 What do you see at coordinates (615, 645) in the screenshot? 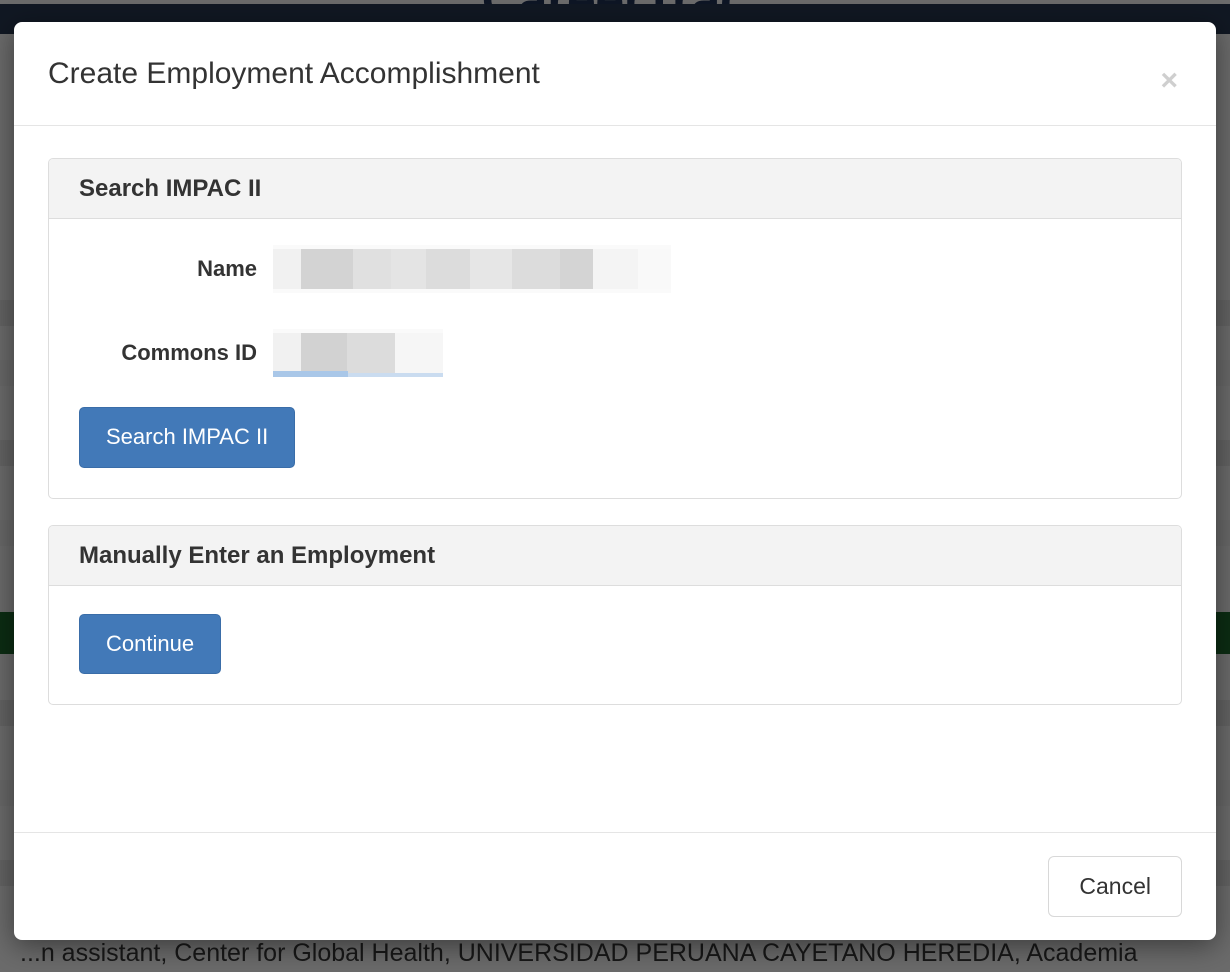
I see `panel-manual-entry-body: Continue` at bounding box center [615, 645].